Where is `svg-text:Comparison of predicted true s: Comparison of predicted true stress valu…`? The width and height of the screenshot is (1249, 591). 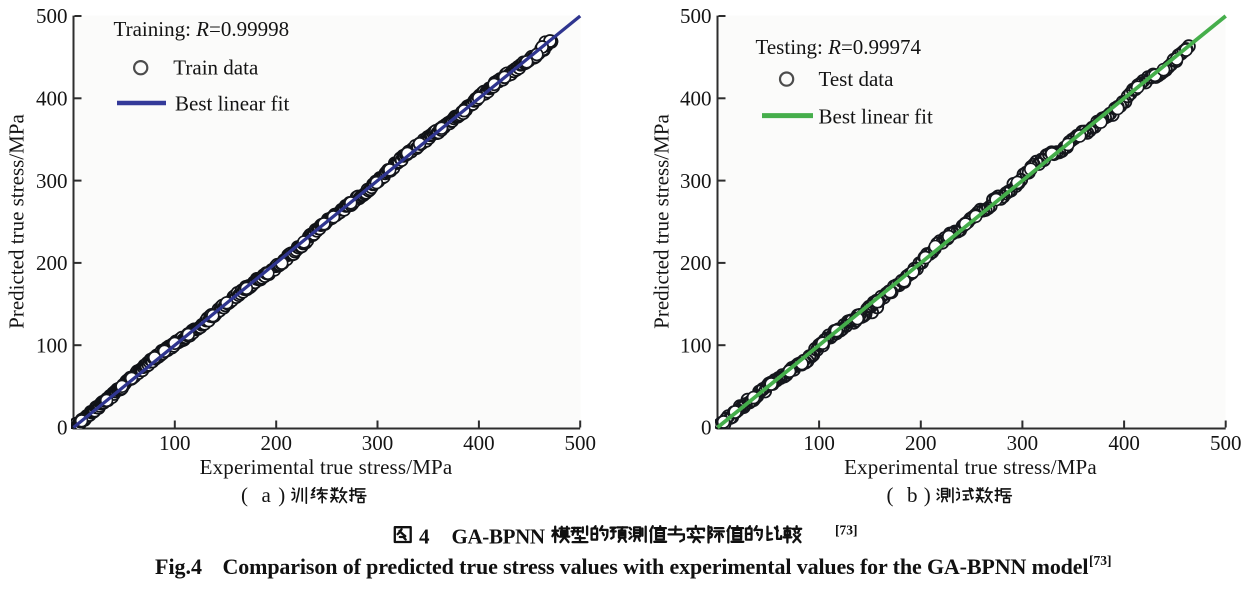 svg-text:Comparison of predicted true s: Comparison of predicted true stress valu… is located at coordinates (656, 566).